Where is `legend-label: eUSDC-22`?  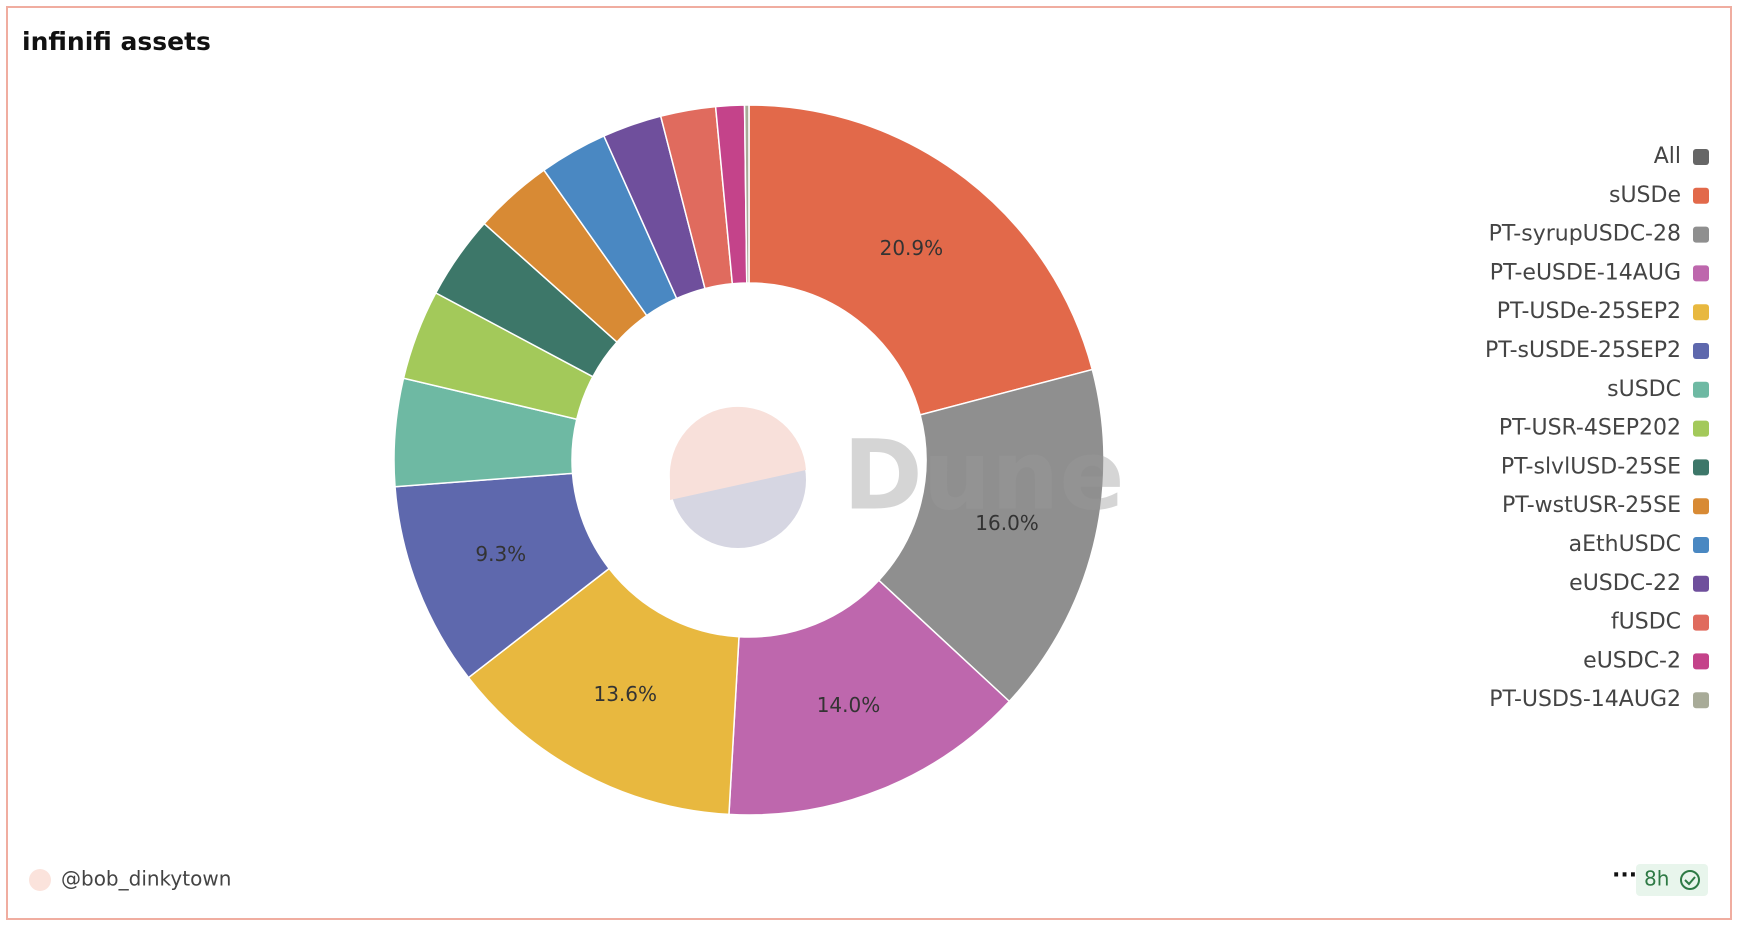
legend-label: eUSDC-22 is located at coordinates (1625, 583).